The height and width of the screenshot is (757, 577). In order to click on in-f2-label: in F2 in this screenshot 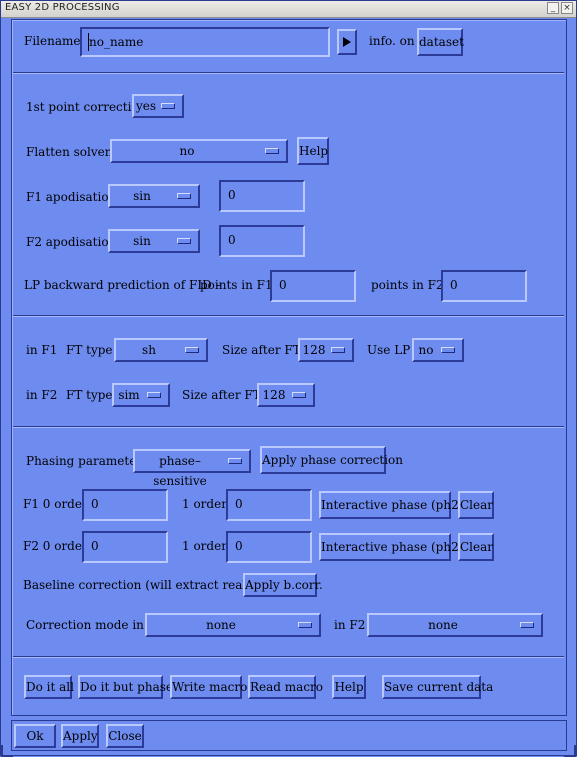, I will do `click(42, 395)`.